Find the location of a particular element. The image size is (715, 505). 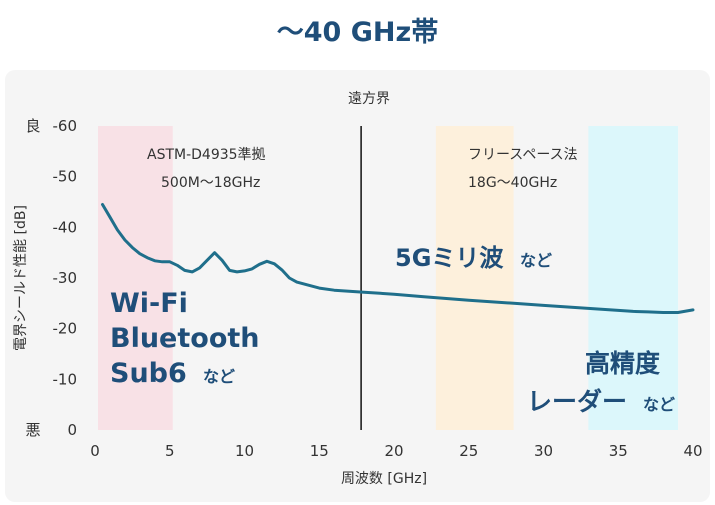

label-sub6-nado: など is located at coordinates (219, 376).